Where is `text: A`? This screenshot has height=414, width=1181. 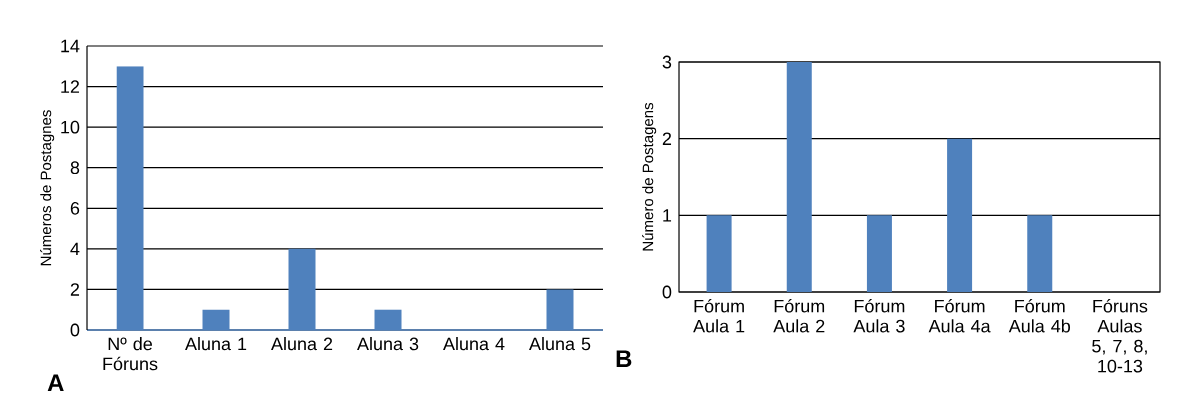 text: A is located at coordinates (55, 382).